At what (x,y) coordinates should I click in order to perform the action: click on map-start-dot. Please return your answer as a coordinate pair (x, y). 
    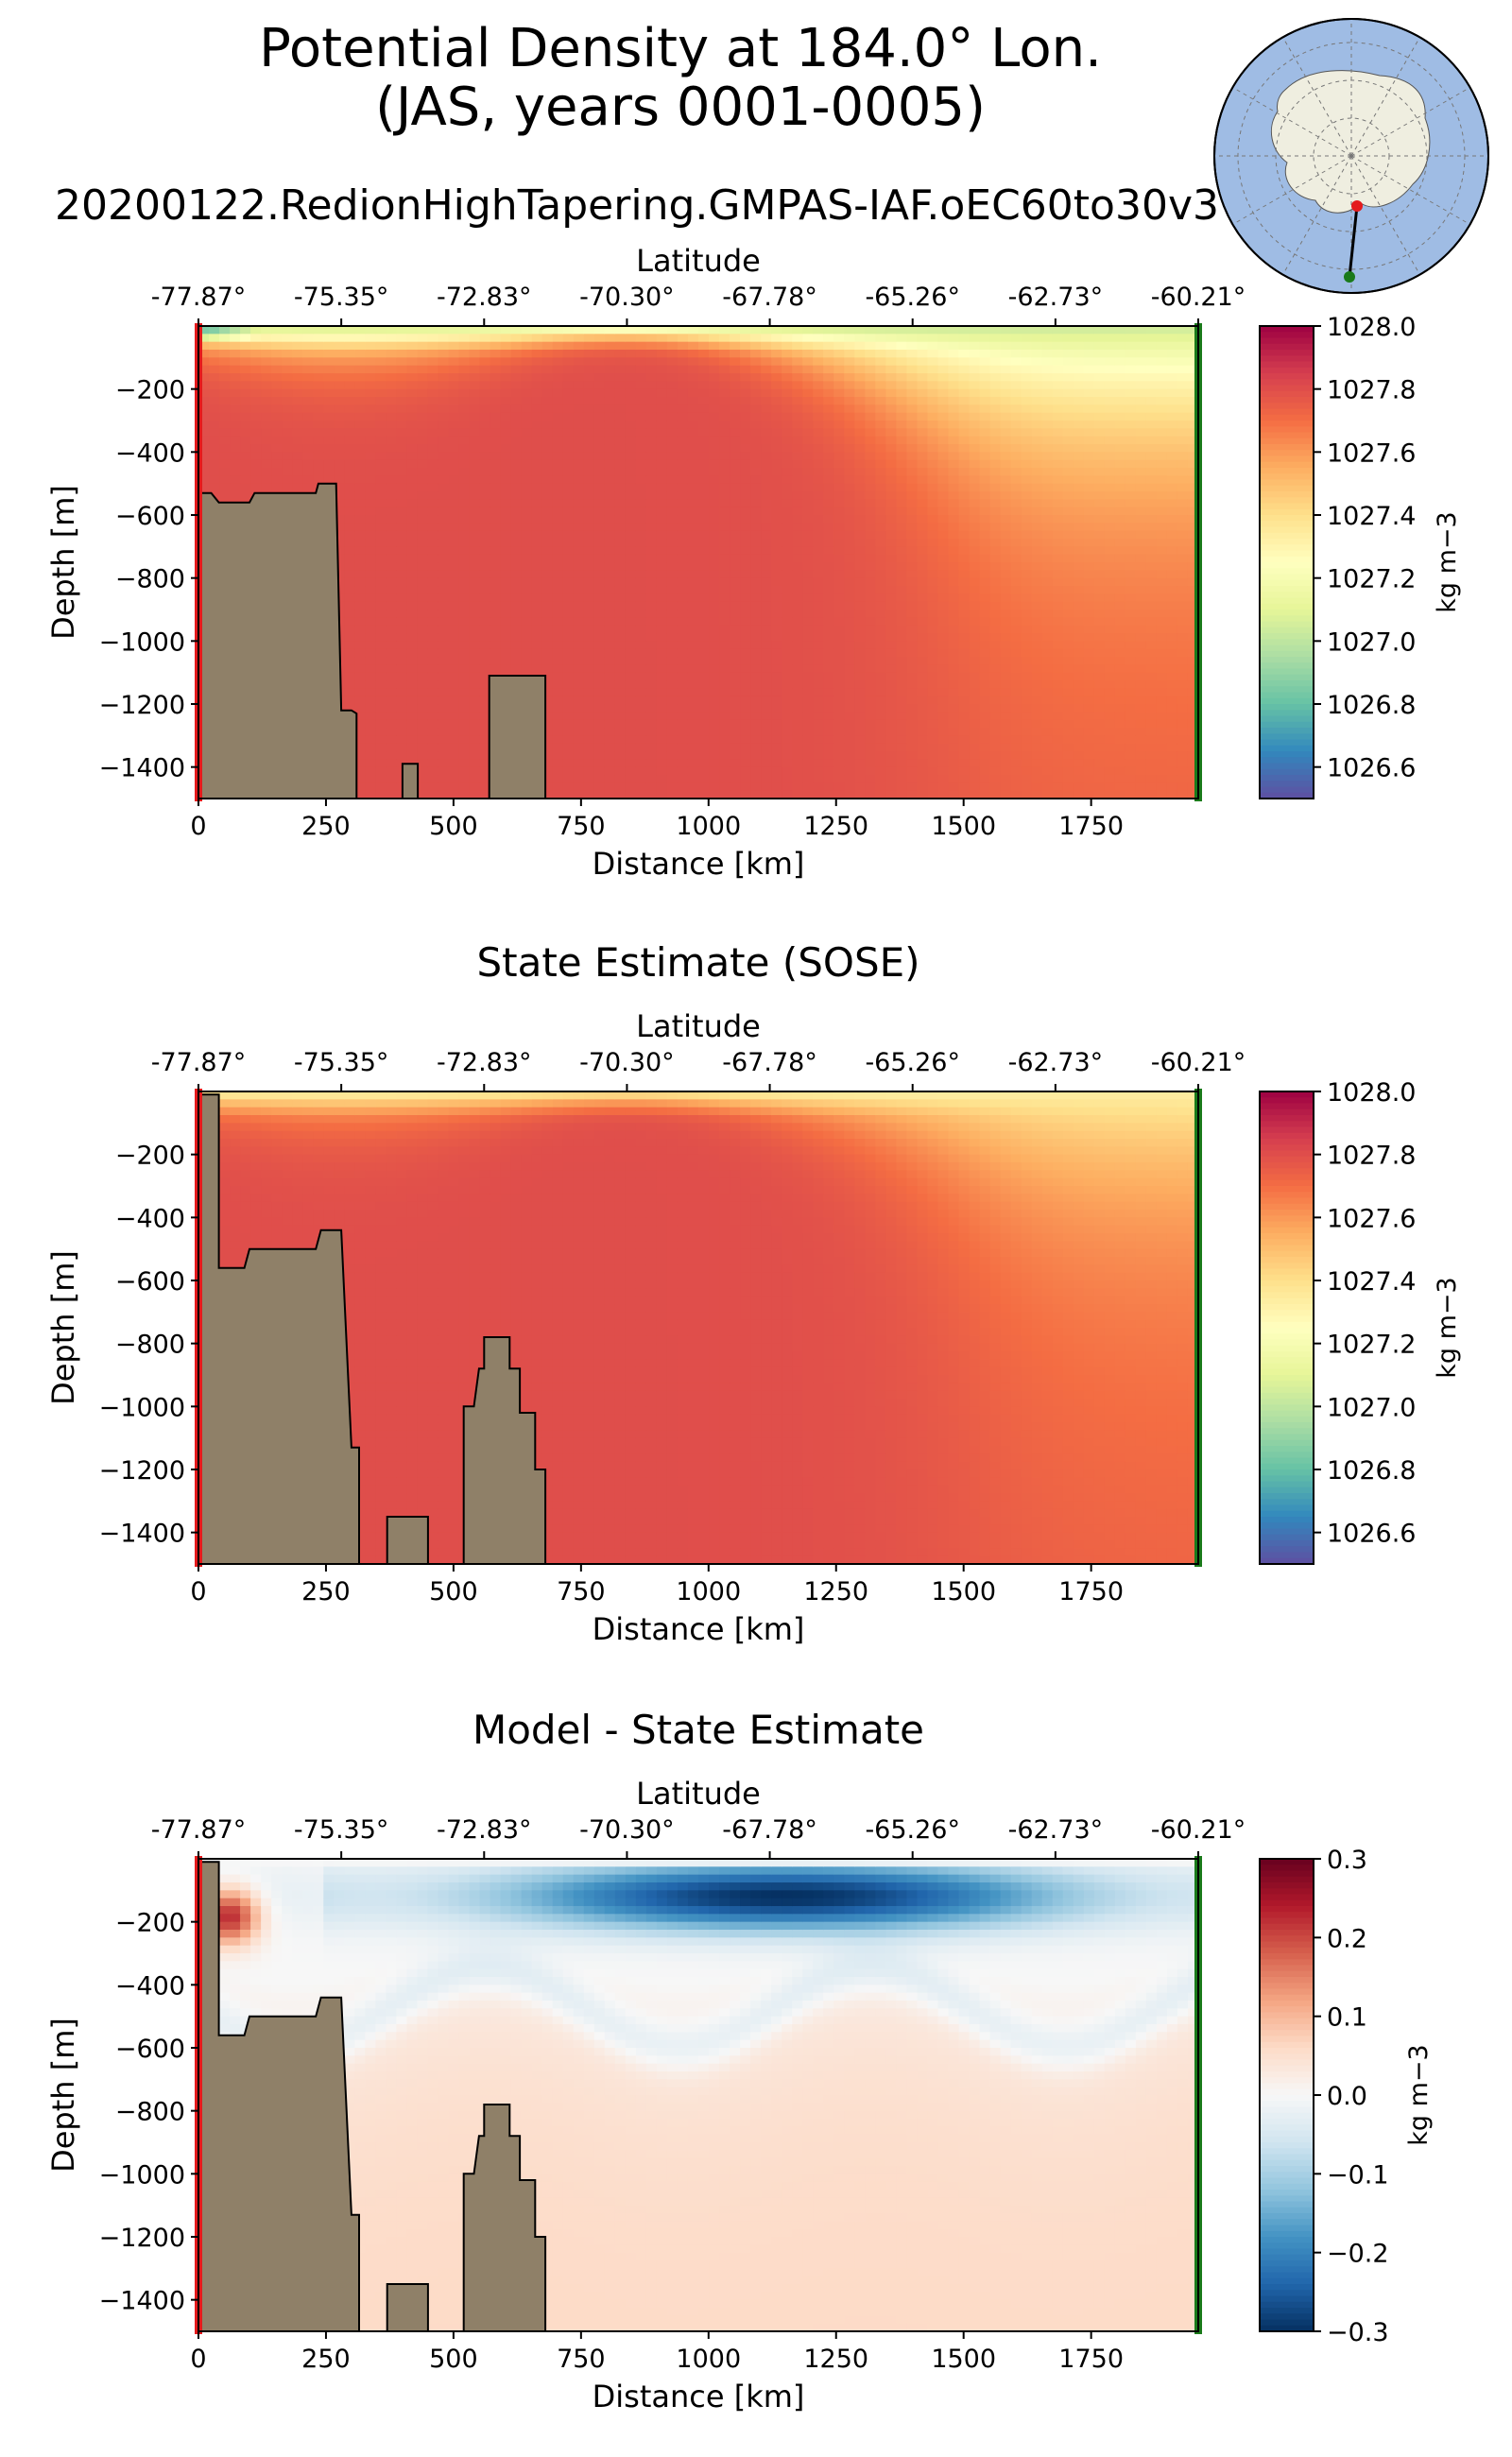
    Looking at the image, I should click on (1357, 206).